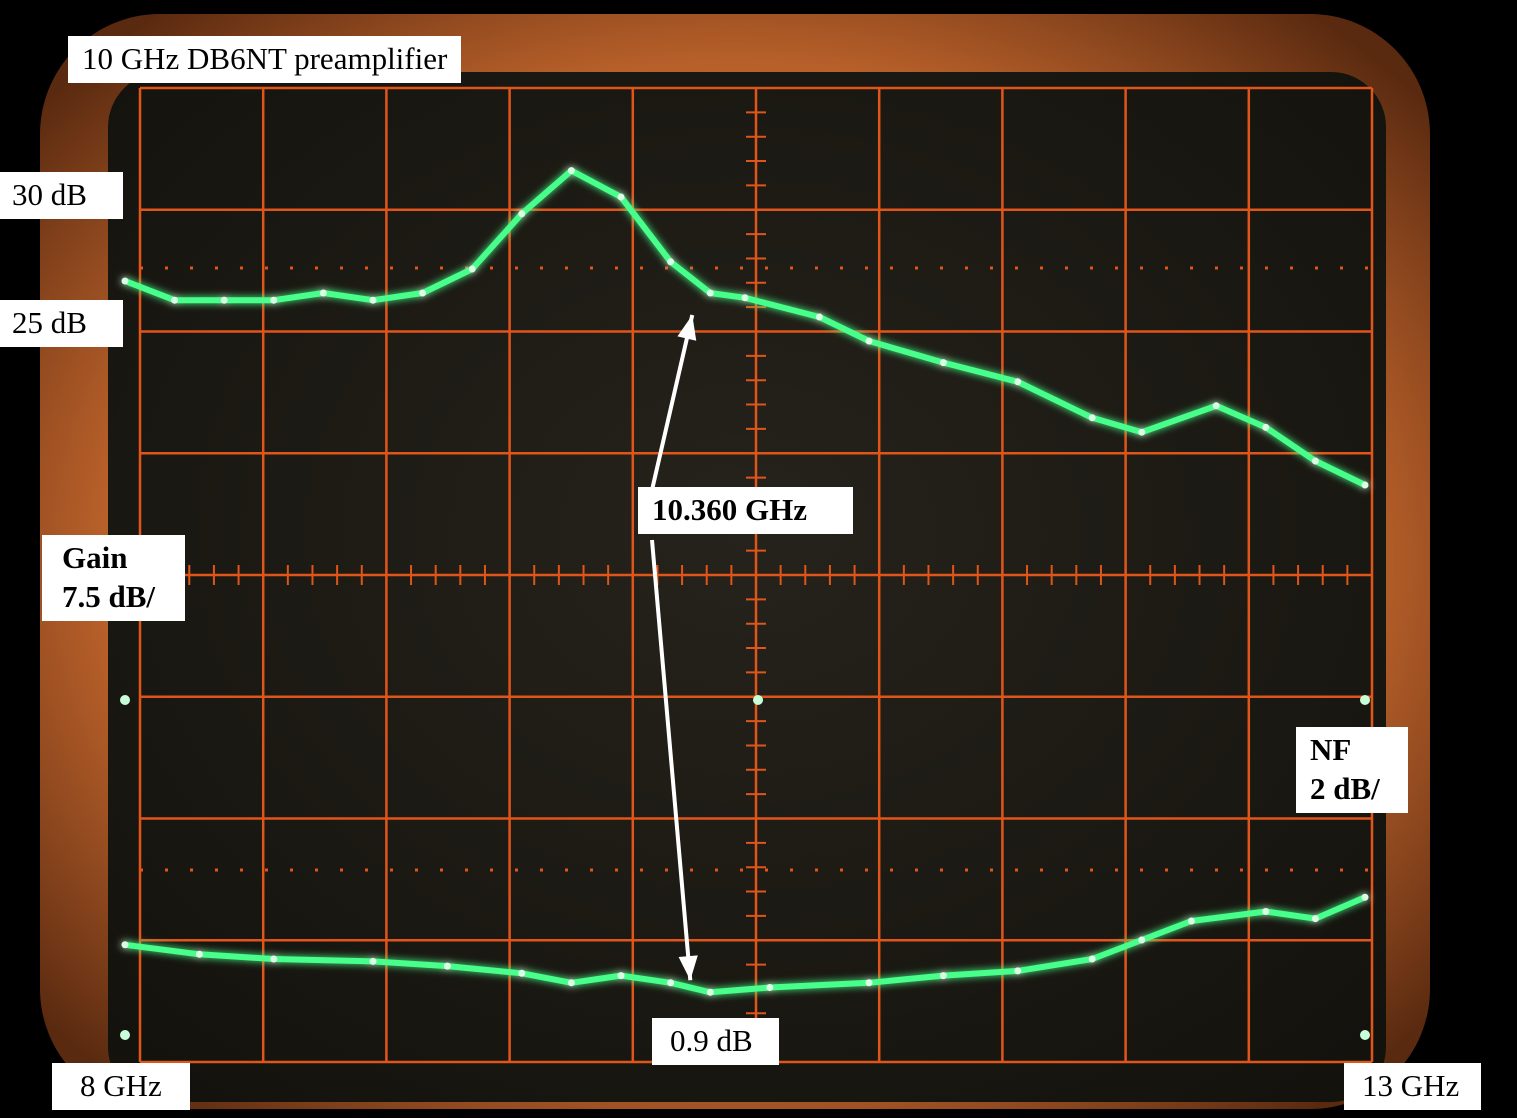 The height and width of the screenshot is (1118, 1517). What do you see at coordinates (61, 195) in the screenshot?
I see `gain-upper-ref-label: 30 dB` at bounding box center [61, 195].